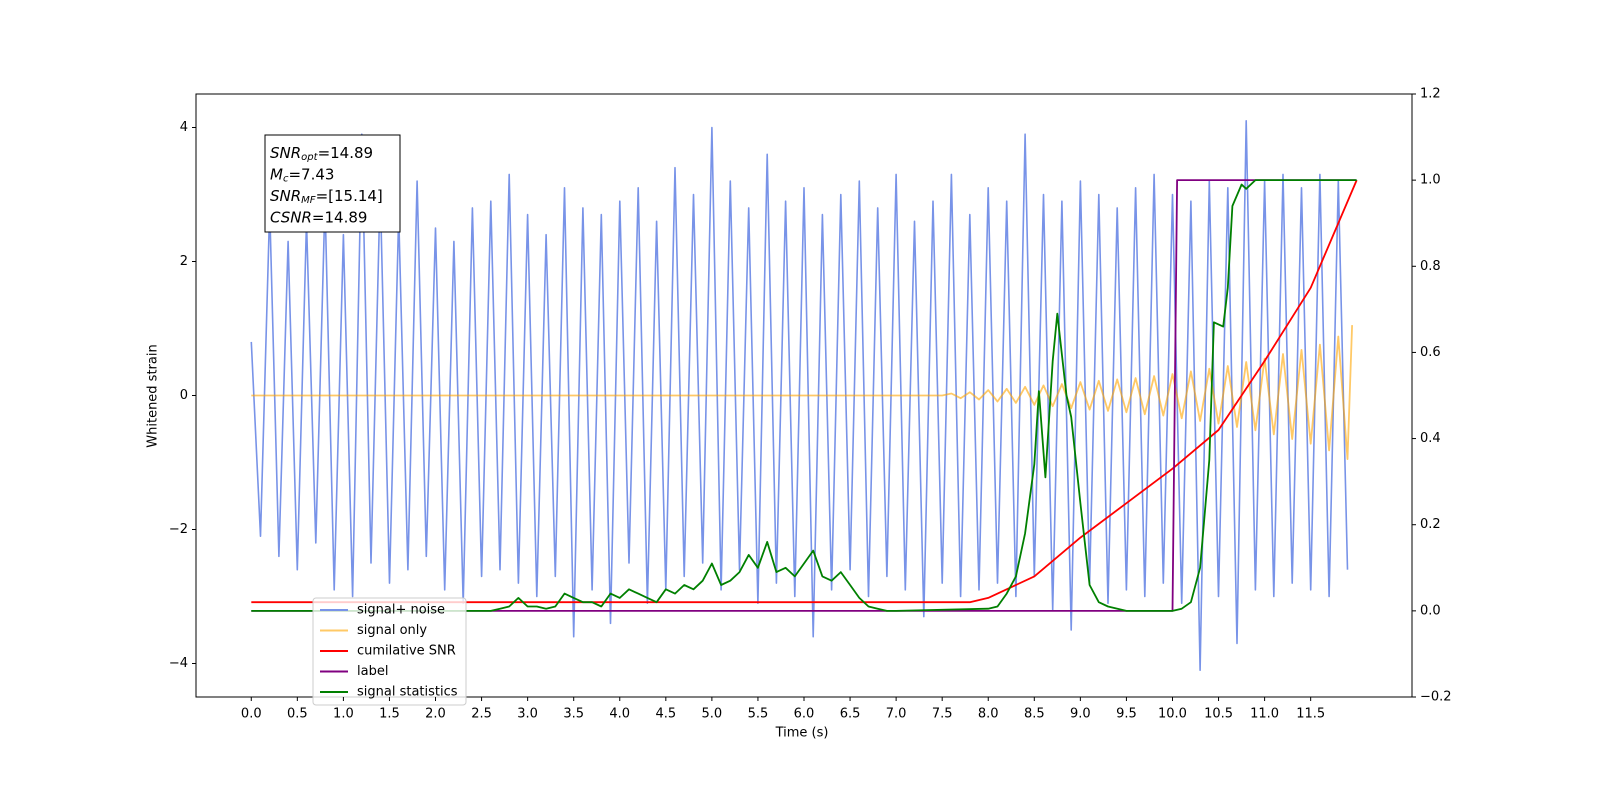  What do you see at coordinates (1126, 714) in the screenshot?
I see `x-tick-label: 9.5` at bounding box center [1126, 714].